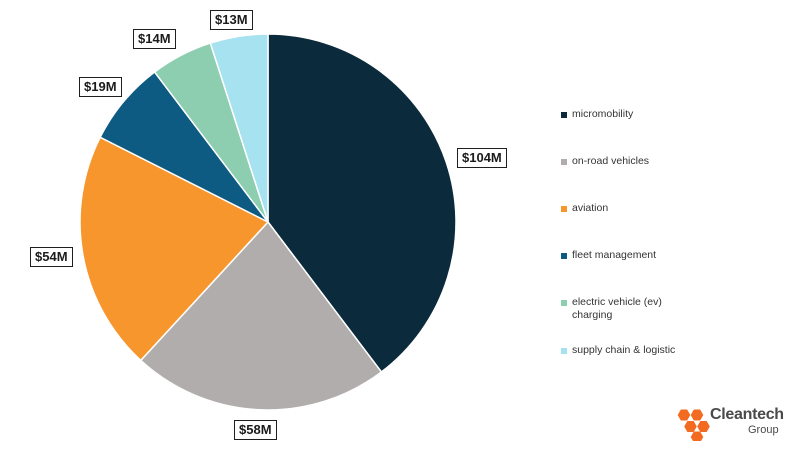 This screenshot has height=461, width=800. What do you see at coordinates (614, 255) in the screenshot?
I see `legend-label: fleet management` at bounding box center [614, 255].